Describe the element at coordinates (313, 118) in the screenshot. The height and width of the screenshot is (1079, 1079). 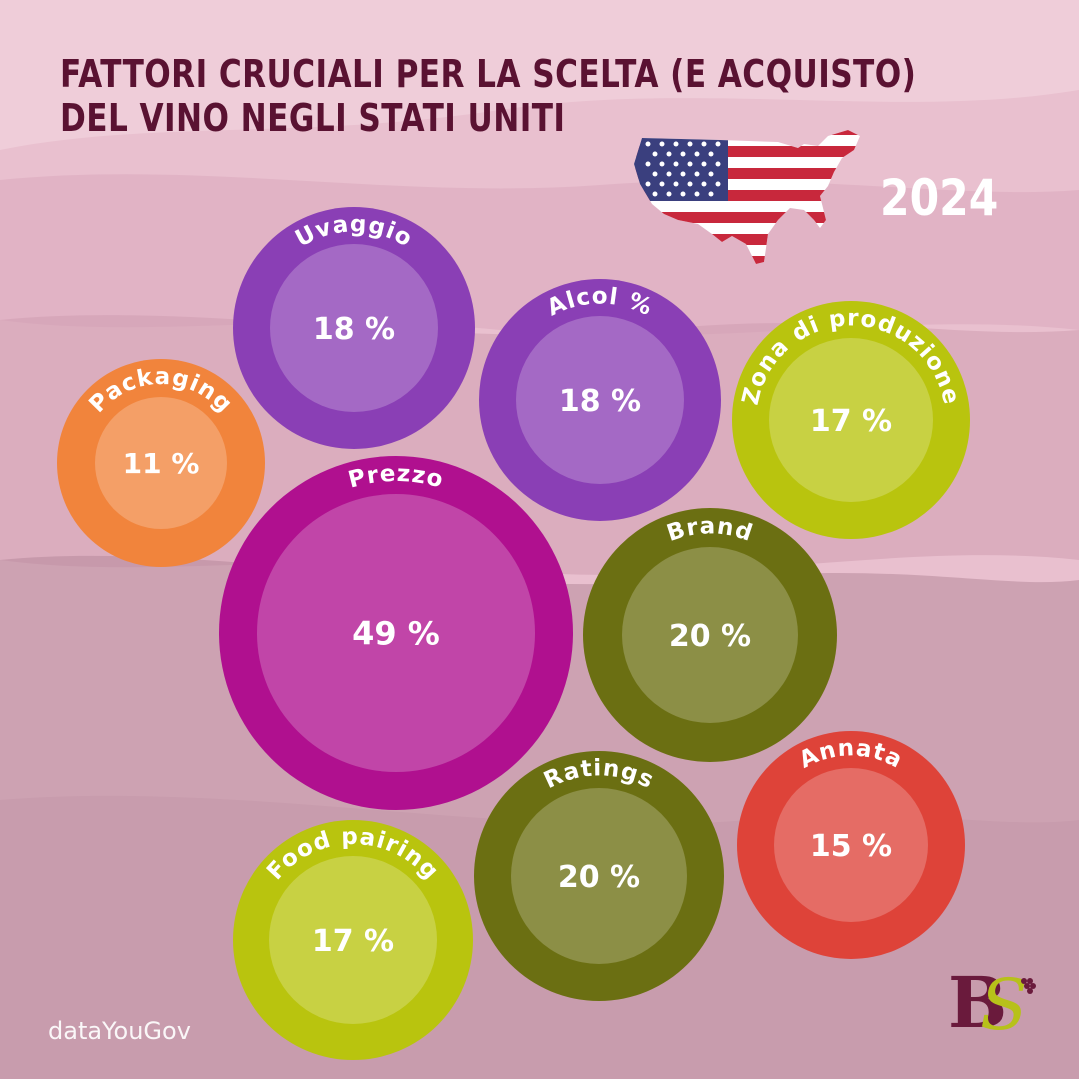
I see `title-line-2: DEL VINO NEGLI STATI UNITI` at that location.